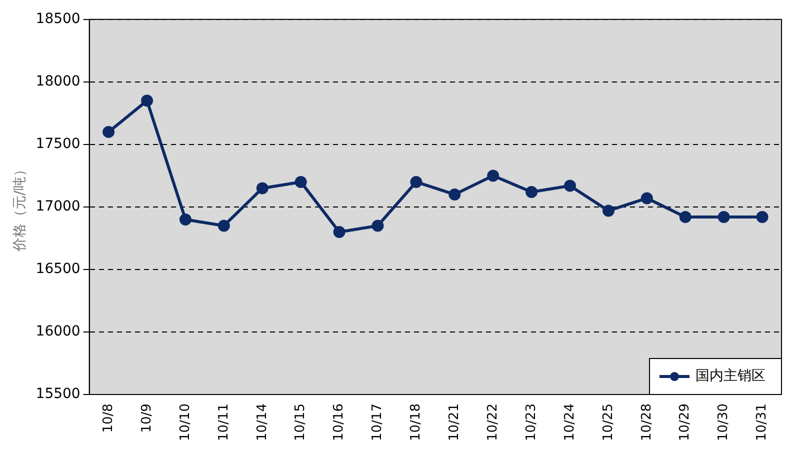  Describe the element at coordinates (262, 423) in the screenshot. I see `x-tick-label: 10/14` at that location.